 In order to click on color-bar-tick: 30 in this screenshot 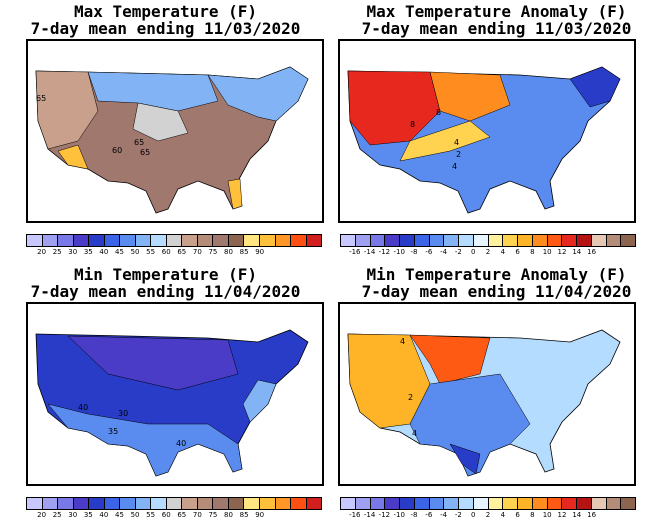, I will do `click(73, 515)`.